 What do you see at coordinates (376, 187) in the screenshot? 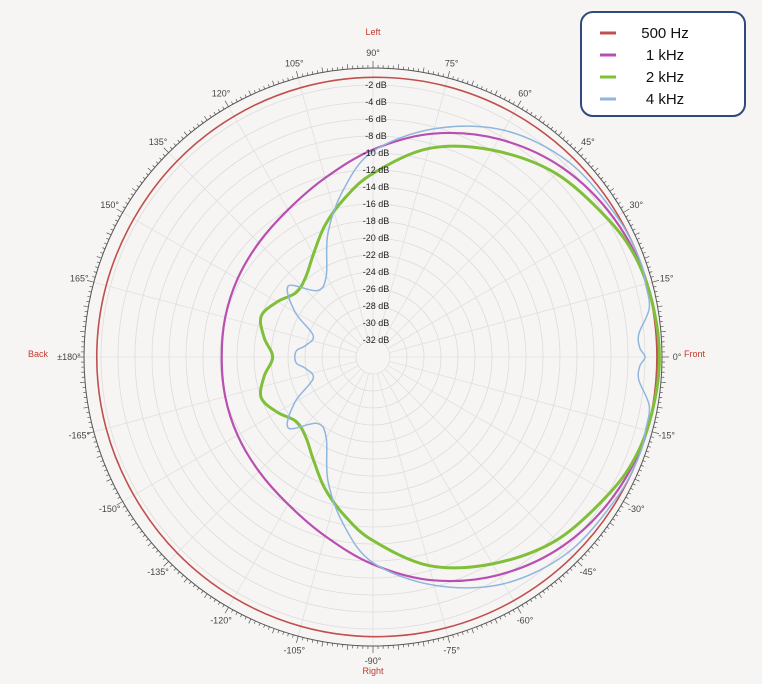
I see `radial-tick-label: -14 dB` at bounding box center [376, 187].